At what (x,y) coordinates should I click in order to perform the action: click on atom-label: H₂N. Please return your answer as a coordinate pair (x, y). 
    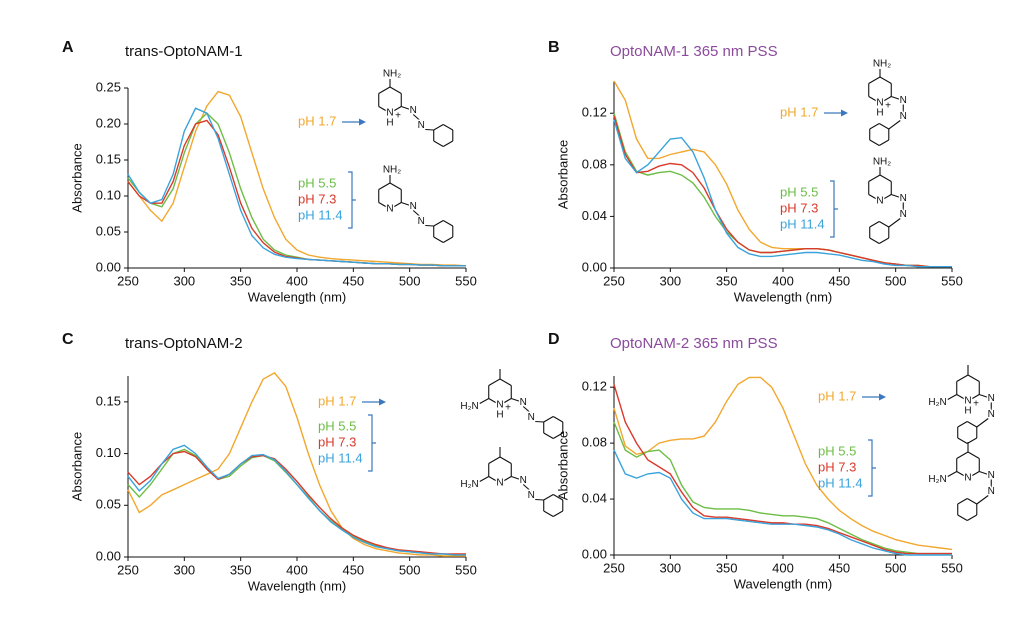
    Looking at the image, I should click on (937, 479).